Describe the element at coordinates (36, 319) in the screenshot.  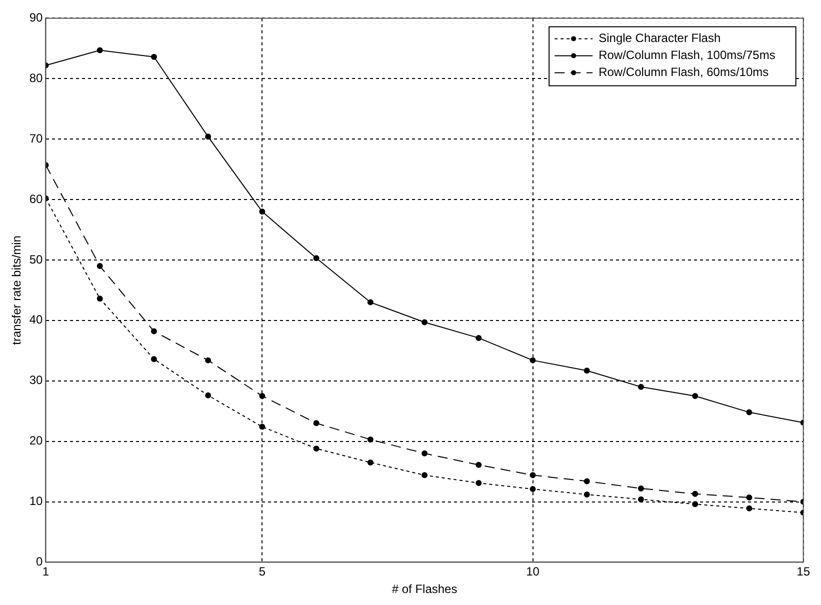
I see `y-tick-label: 40` at that location.